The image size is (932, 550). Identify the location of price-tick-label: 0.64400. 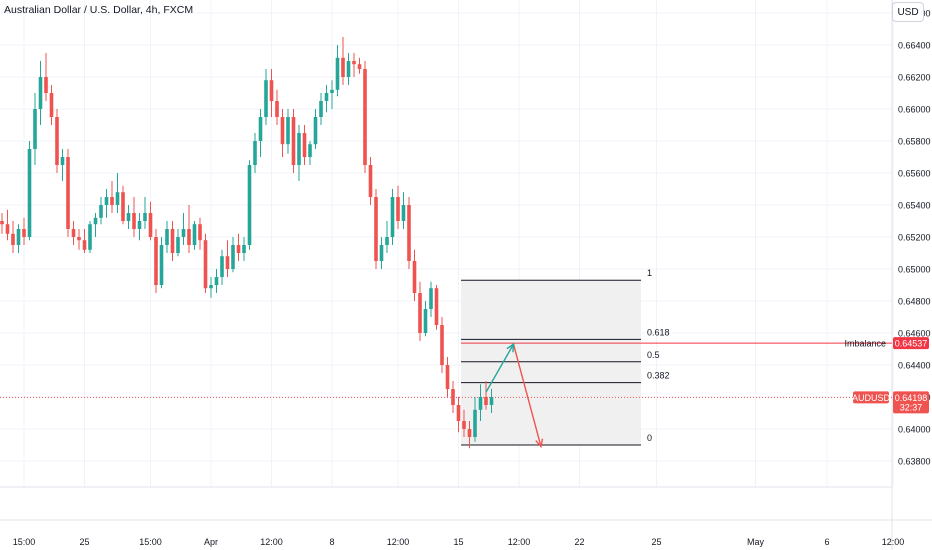
(914, 366).